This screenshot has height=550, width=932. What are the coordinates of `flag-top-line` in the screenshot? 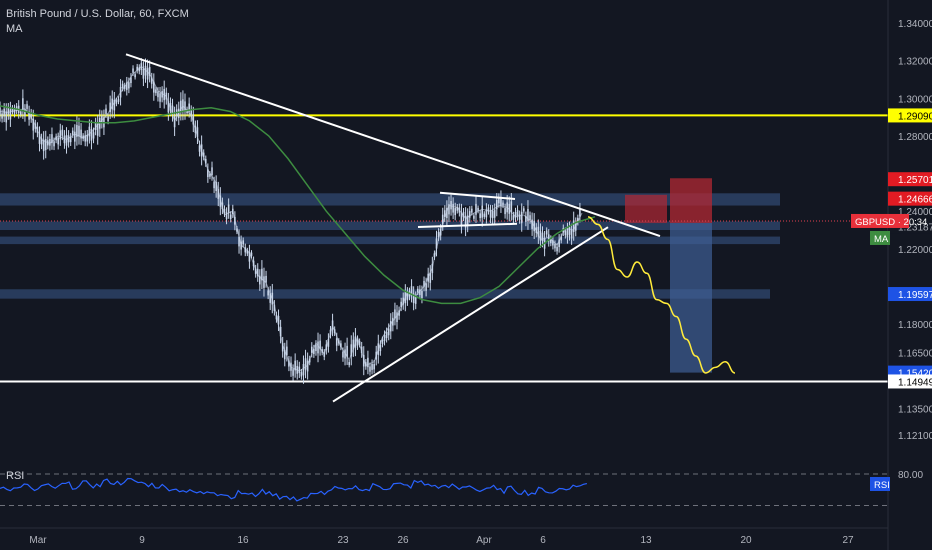 It's located at (477, 195).